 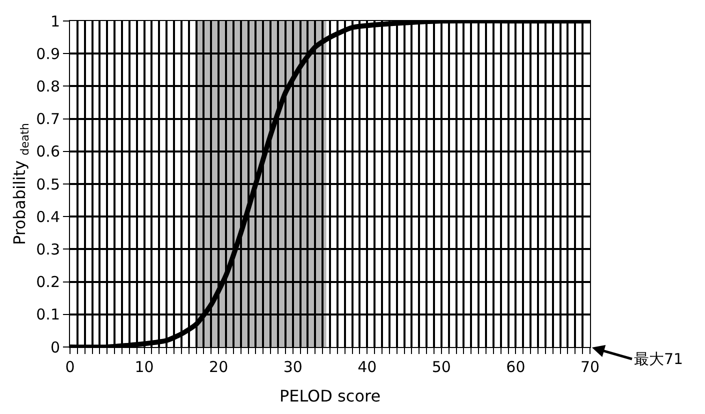 I want to click on x-tick-label: 50, so click(x=441, y=367).